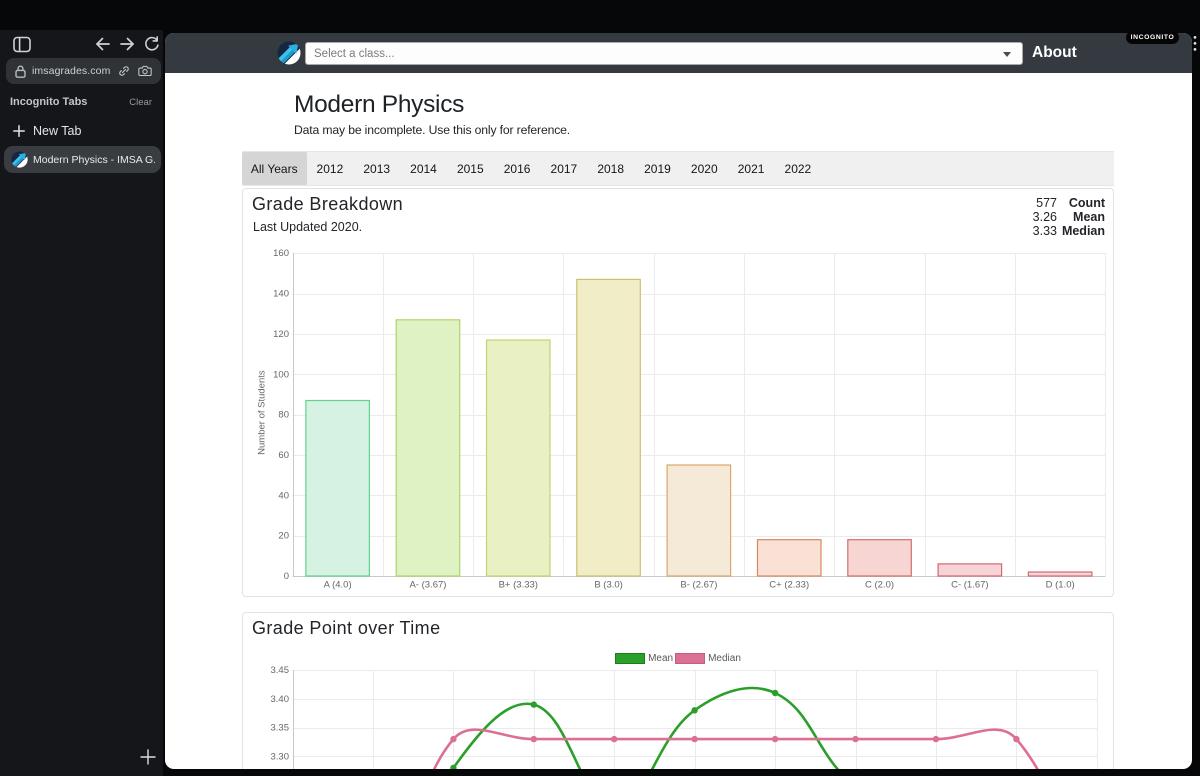  I want to click on reload-icon, so click(152, 44).